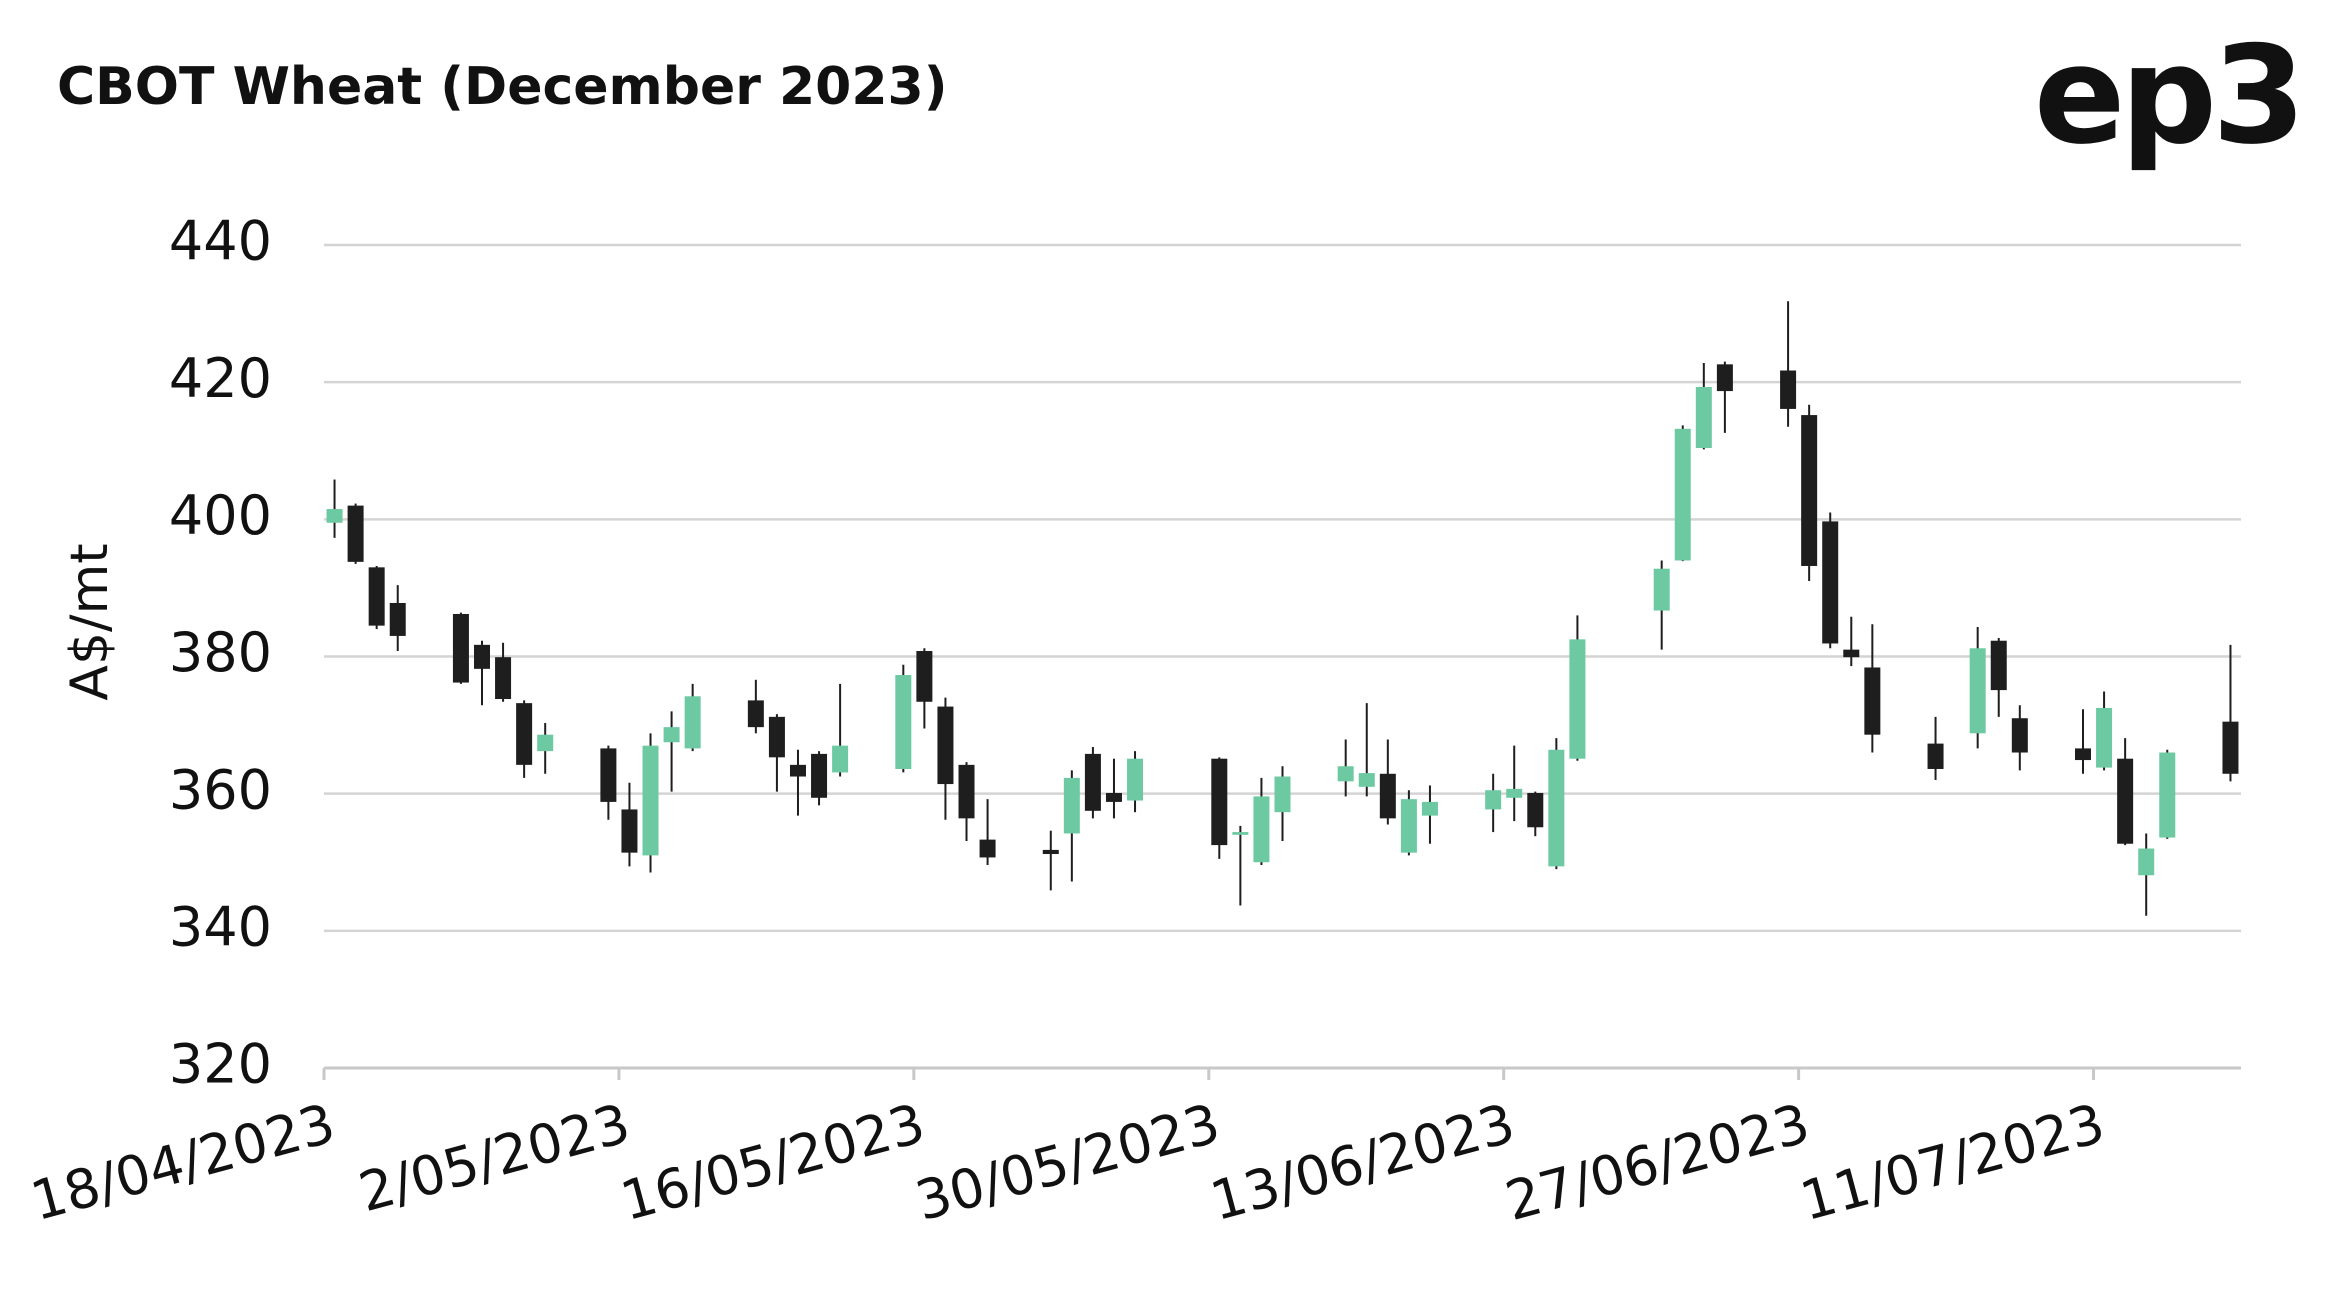  I want to click on chart-title: CBOT Wheat (December 2023), so click(502, 87).